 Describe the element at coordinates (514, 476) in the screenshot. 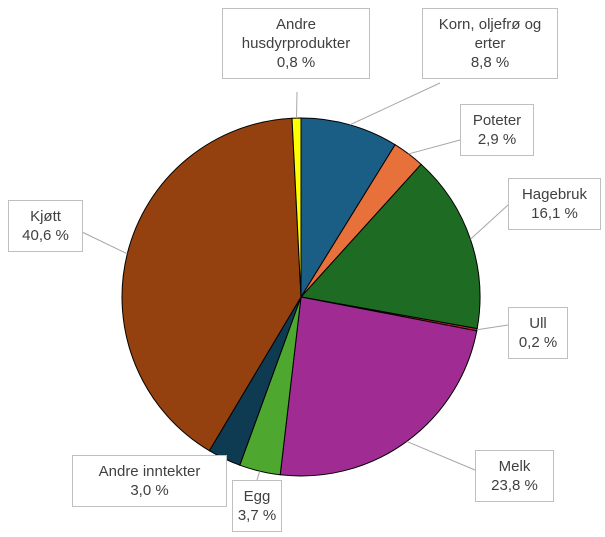

I see `data-label: Melk 23,8 %` at that location.